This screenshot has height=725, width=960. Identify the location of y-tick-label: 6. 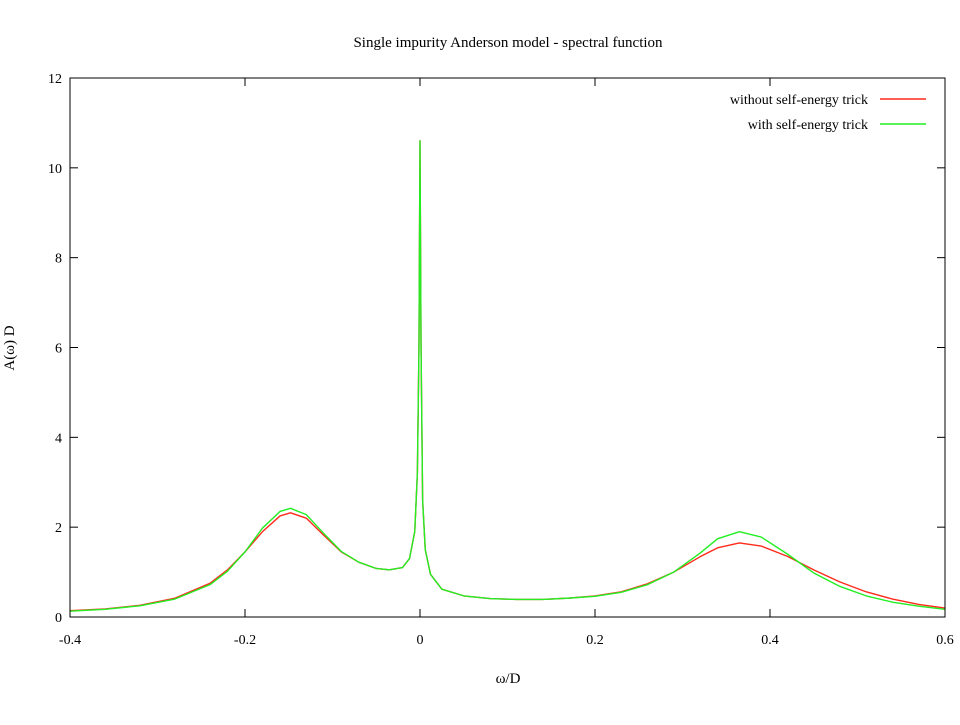
(58, 349).